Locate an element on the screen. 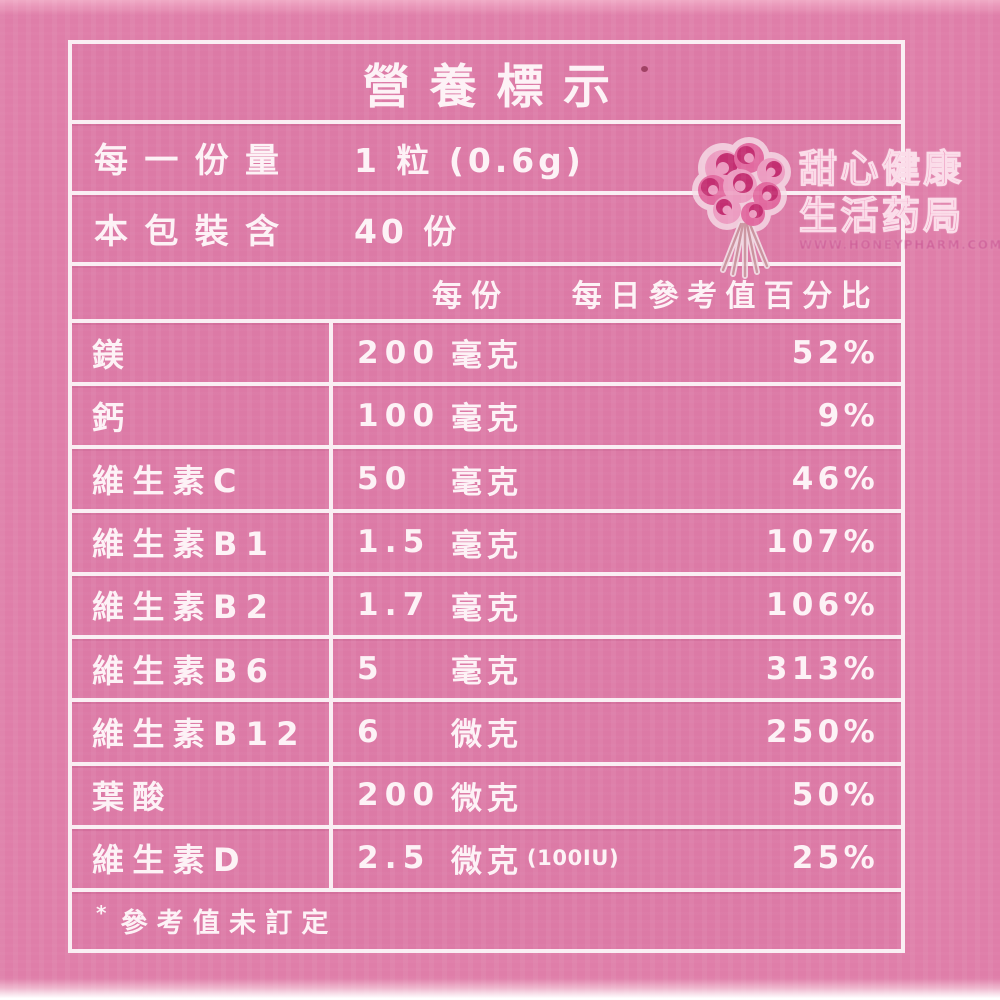 The width and height of the screenshot is (1000, 1000). daily-percent: 46% is located at coordinates (835, 479).